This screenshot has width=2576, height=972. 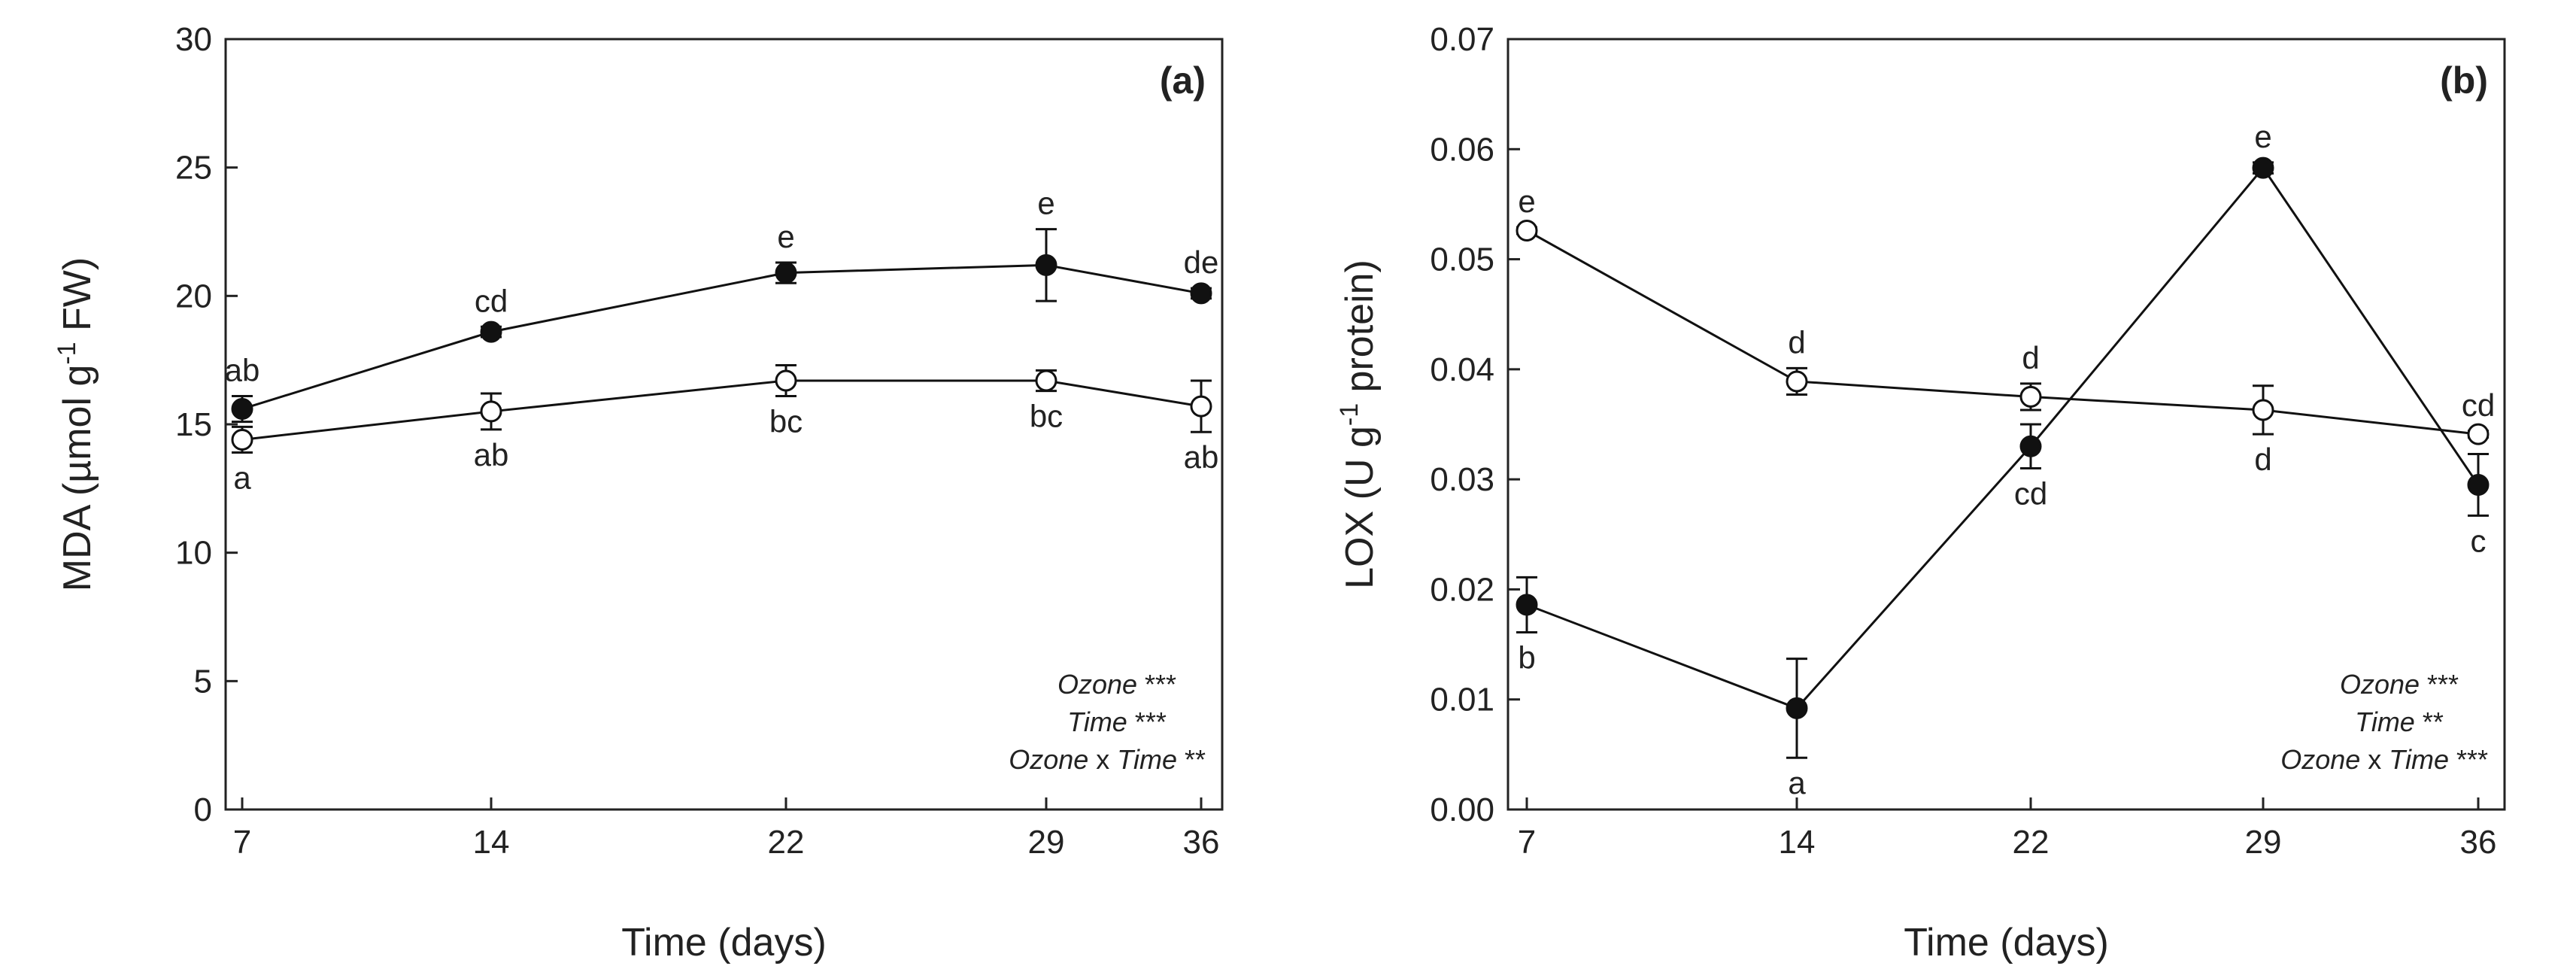 What do you see at coordinates (1462, 259) in the screenshot?
I see `y-tick-label: 0.05` at bounding box center [1462, 259].